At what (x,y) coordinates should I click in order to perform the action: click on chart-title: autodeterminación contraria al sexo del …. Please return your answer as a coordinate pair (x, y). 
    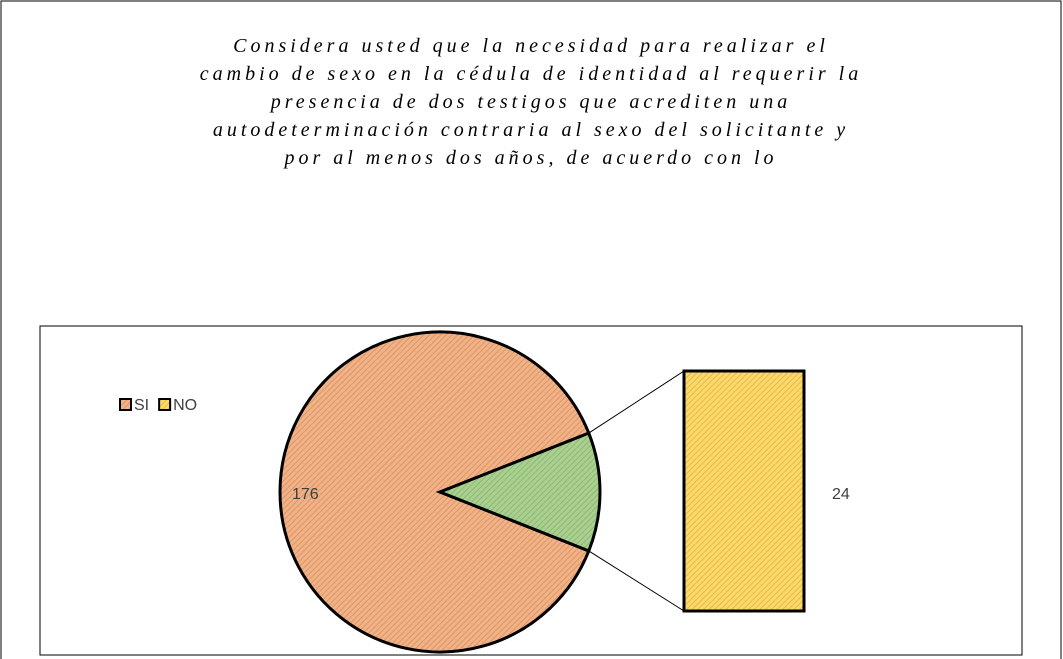
    Looking at the image, I should click on (531, 130).